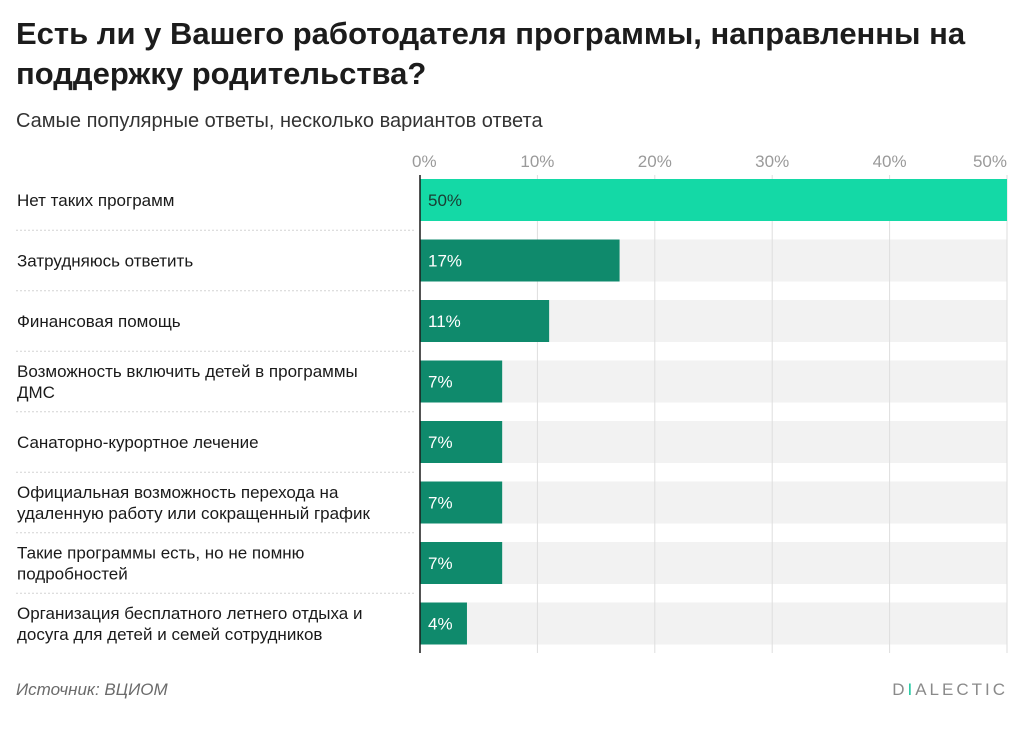 This screenshot has height=746, width=1024. What do you see at coordinates (189, 613) in the screenshot?
I see `category-label: Организация бесплатного летнего отдыха и` at bounding box center [189, 613].